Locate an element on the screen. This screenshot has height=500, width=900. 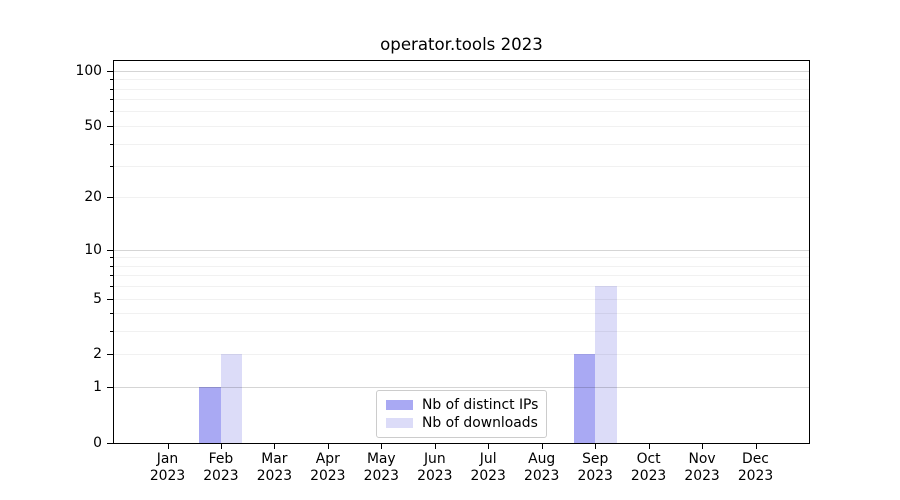
y-tick-label: 100 is located at coordinates (88, 70).